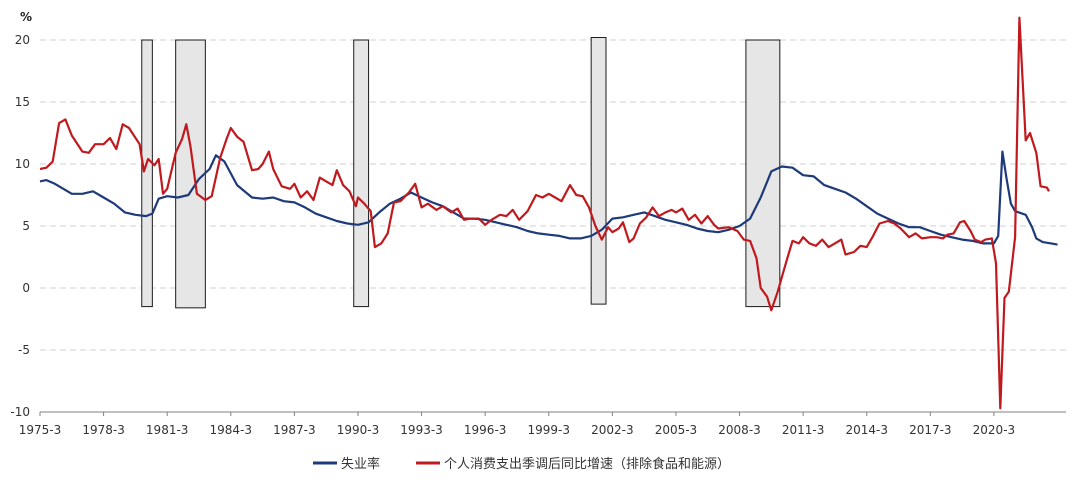 This screenshot has height=483, width=1080. I want to click on x-tick-label: 1999-3, so click(549, 430).